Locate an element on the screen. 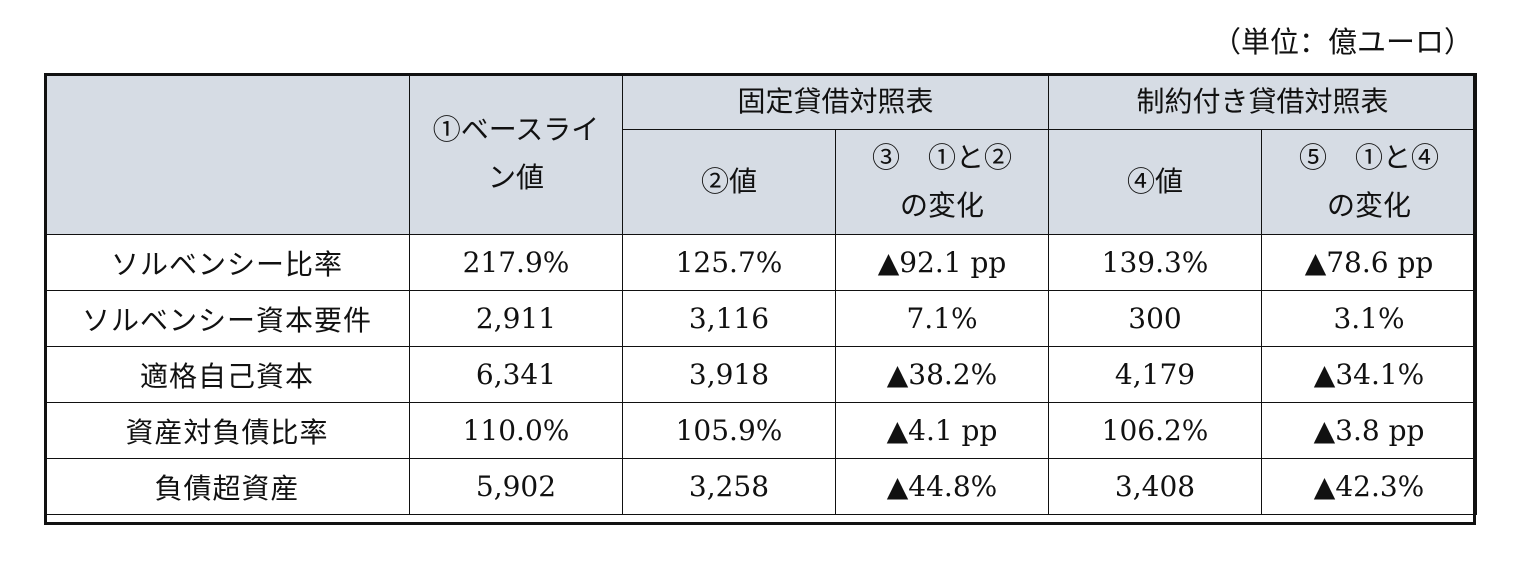 The image size is (1519, 563). cell-constrained-change: ▲42.3% is located at coordinates (1369, 486).